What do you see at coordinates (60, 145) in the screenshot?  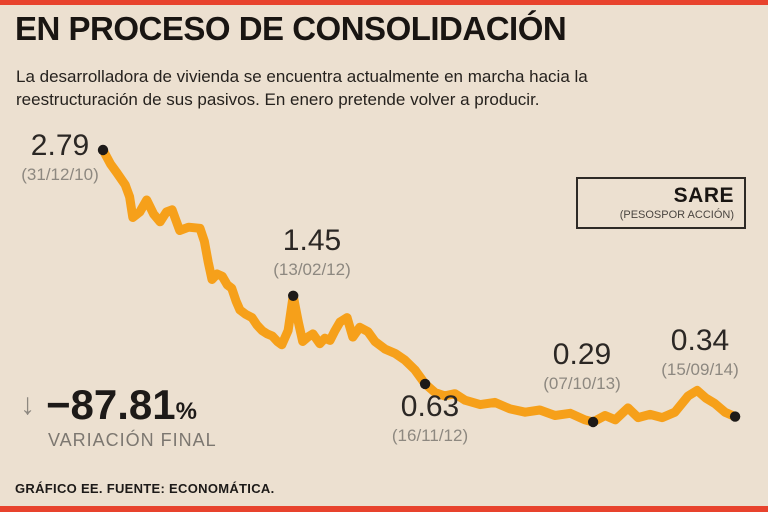 I see `annotation-value: 2.79` at bounding box center [60, 145].